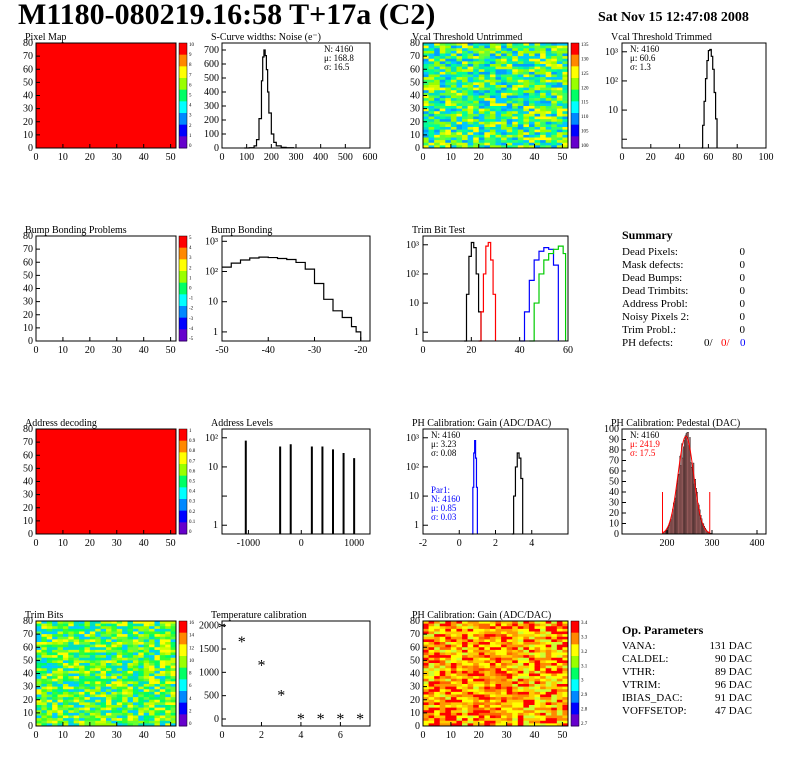 This screenshot has width=796, height=772. Describe the element at coordinates (192, 451) in the screenshot. I see `palette-tick-label: 0.8` at that location.